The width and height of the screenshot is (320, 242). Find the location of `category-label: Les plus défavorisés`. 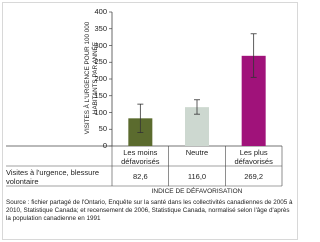

category-label: Les plus défavorisés is located at coordinates (253, 157).